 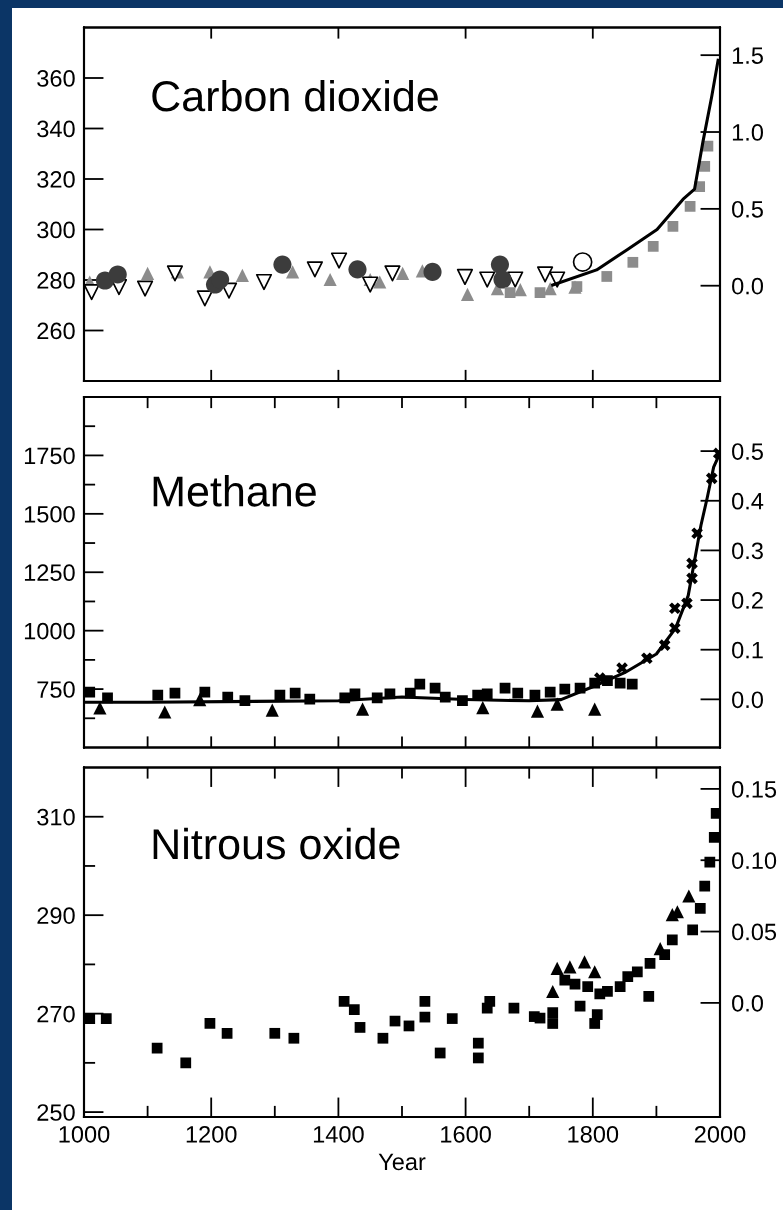 I want to click on text: Carbon dioxide, so click(x=295, y=95).